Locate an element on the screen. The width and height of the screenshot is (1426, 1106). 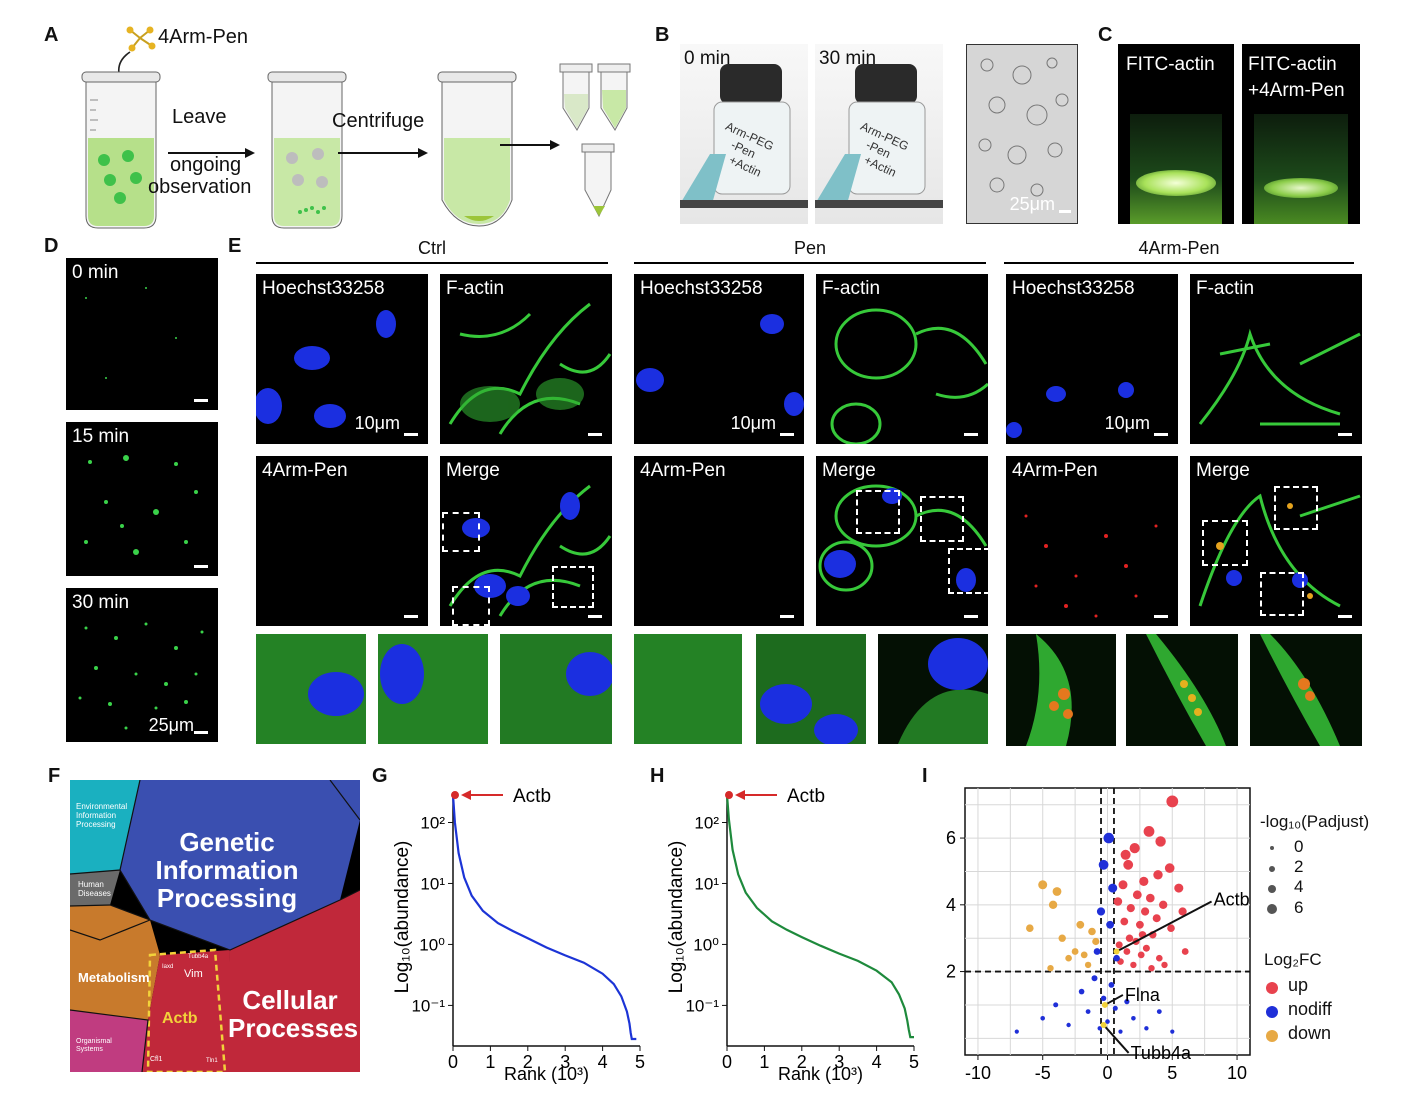
fitc-actin-label: FITC-actin is located at coordinates (1170, 64).